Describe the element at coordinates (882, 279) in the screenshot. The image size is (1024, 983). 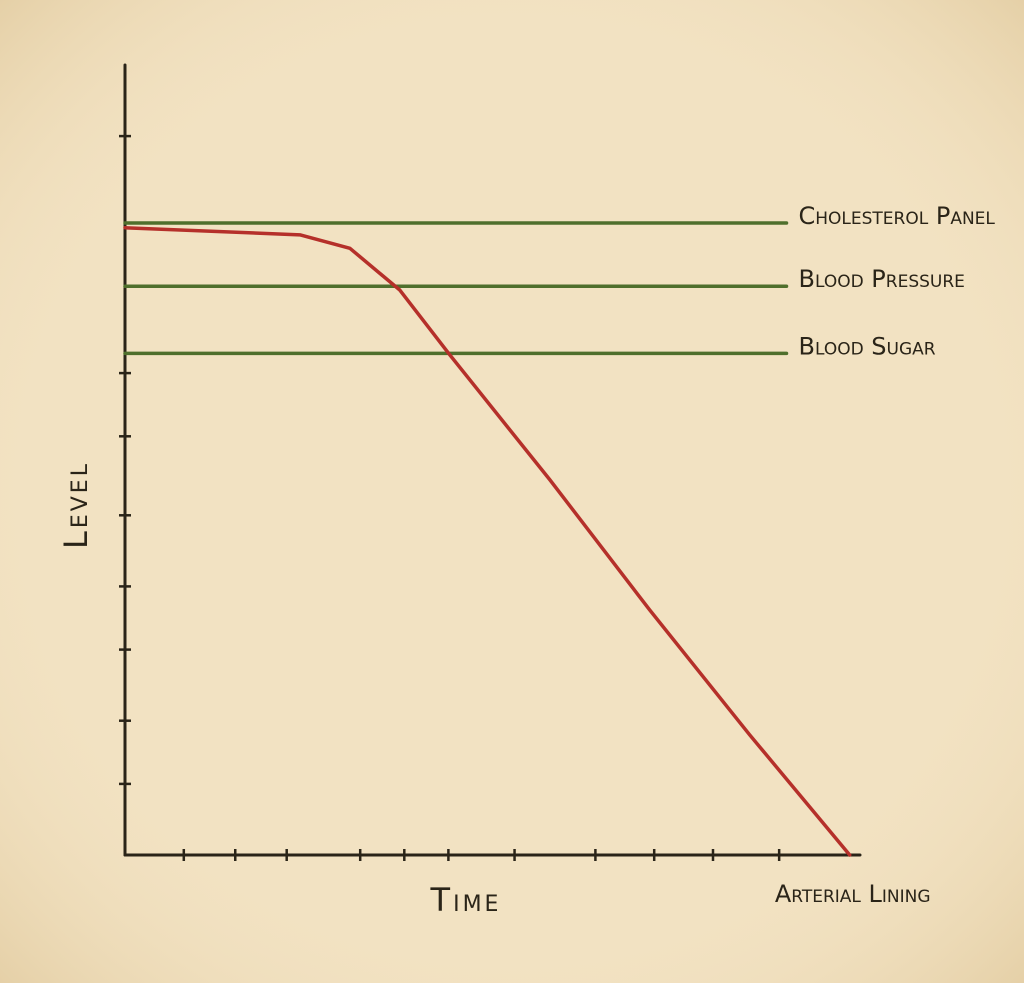
I see `series-label: Blood Pressure` at that location.